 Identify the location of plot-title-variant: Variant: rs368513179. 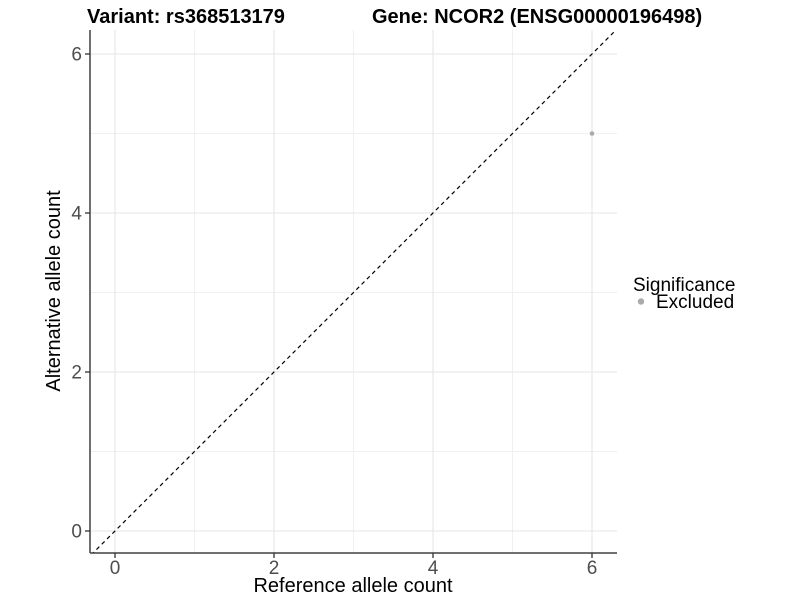
(186, 17).